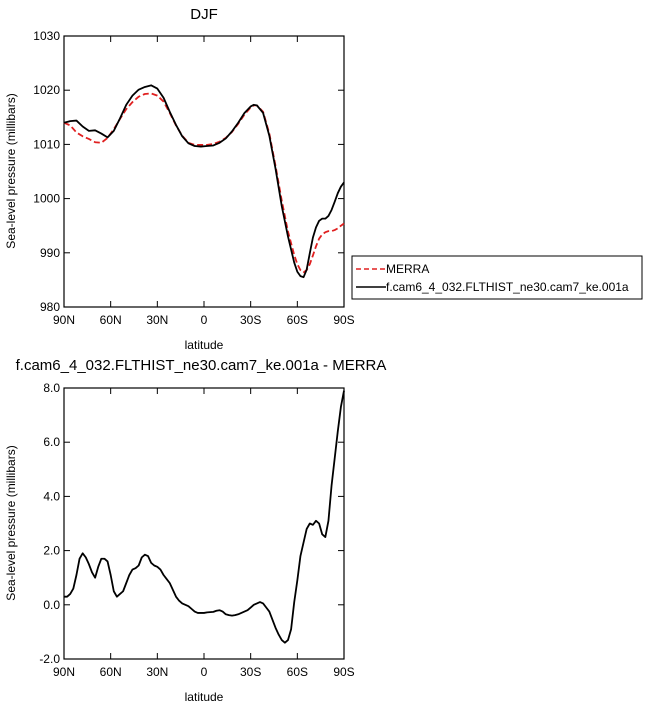 This screenshot has width=649, height=709. Describe the element at coordinates (11, 170) in the screenshot. I see `top-y-axis-label: Sea-level pressure (millibars)` at that location.